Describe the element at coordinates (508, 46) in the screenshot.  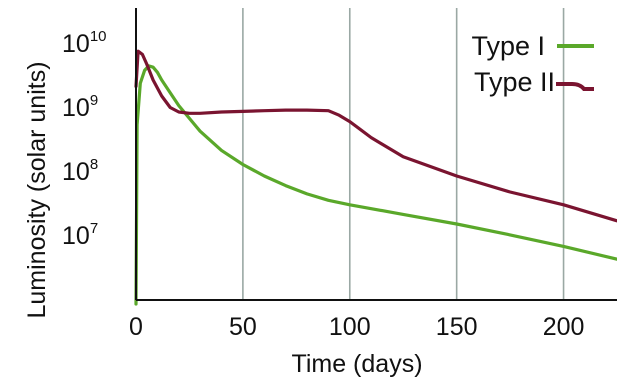
I see `legend-label-type-i: Type I` at that location.